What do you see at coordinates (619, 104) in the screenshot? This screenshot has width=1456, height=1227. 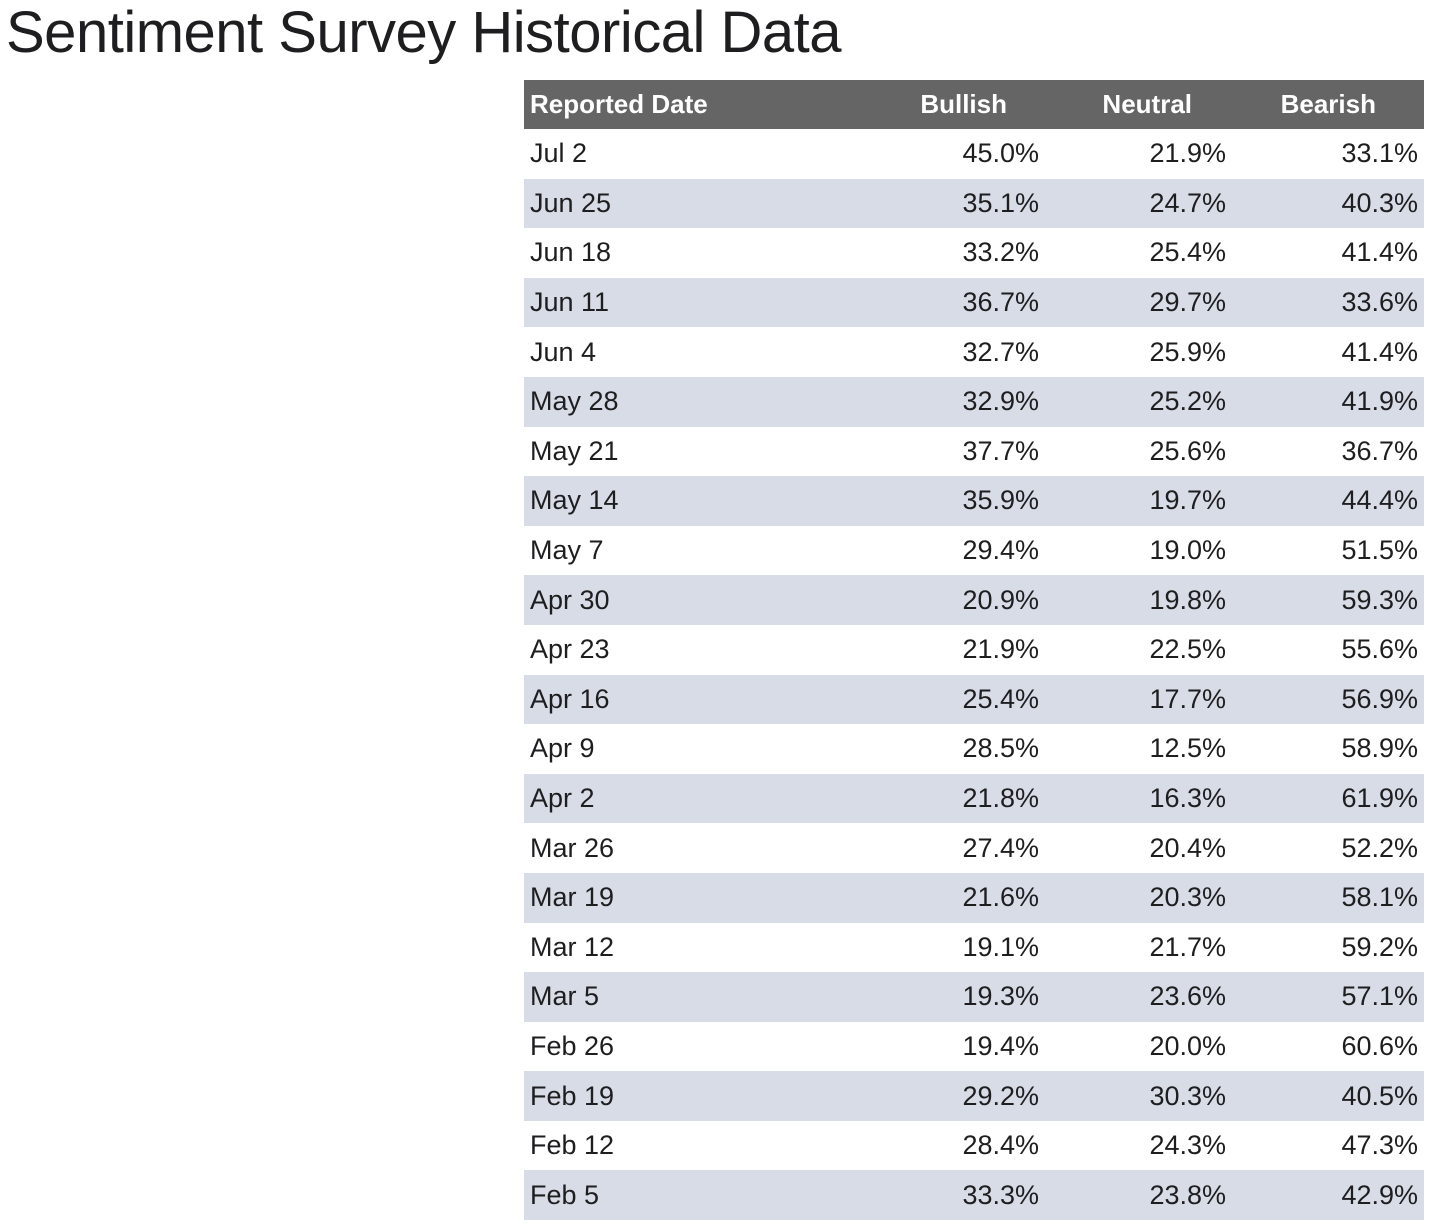 I see `column-header-reported-date: Reported Date` at bounding box center [619, 104].